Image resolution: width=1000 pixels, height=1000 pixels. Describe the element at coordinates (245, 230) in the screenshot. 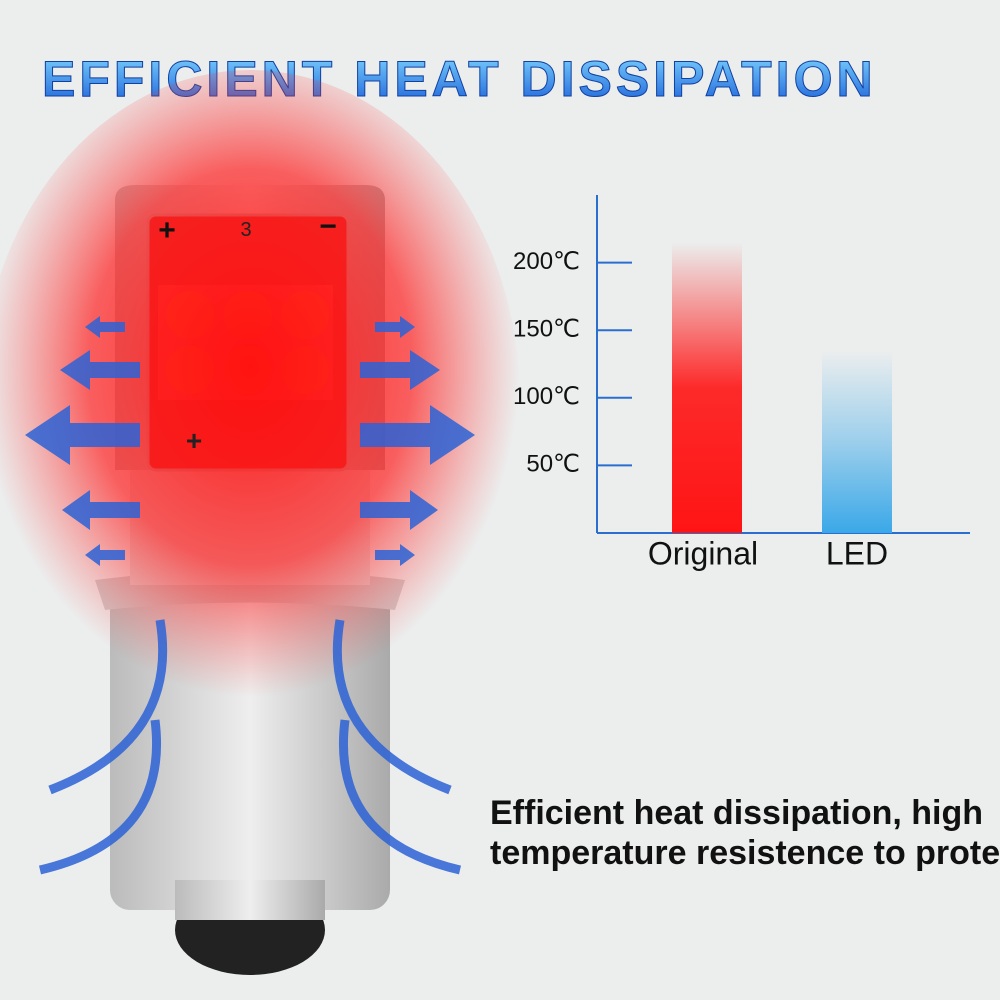

I see `marking: 3` at that location.